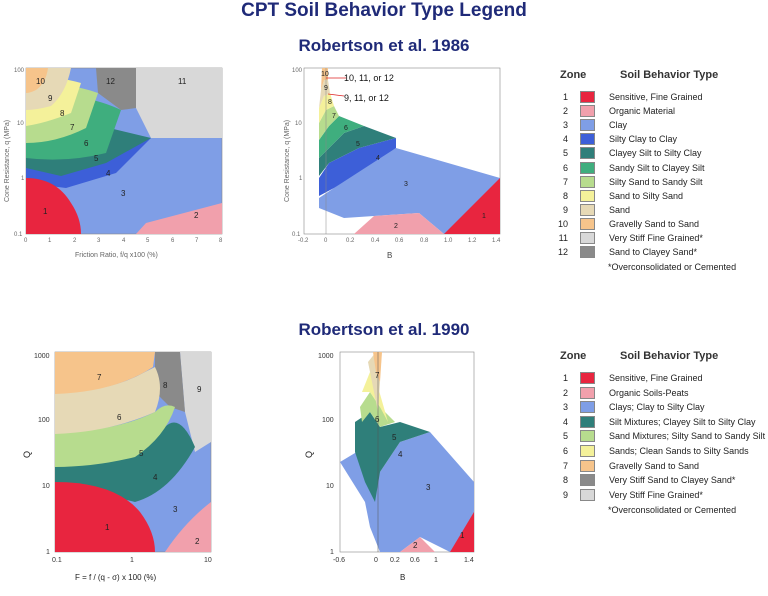  What do you see at coordinates (326, 356) in the screenshot?
I see `y-tick: 1000` at bounding box center [326, 356].